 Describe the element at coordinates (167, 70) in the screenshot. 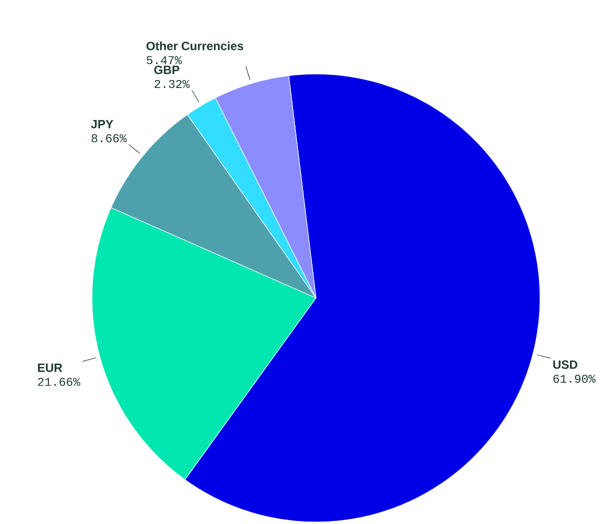

I see `slice-label: GBP` at that location.